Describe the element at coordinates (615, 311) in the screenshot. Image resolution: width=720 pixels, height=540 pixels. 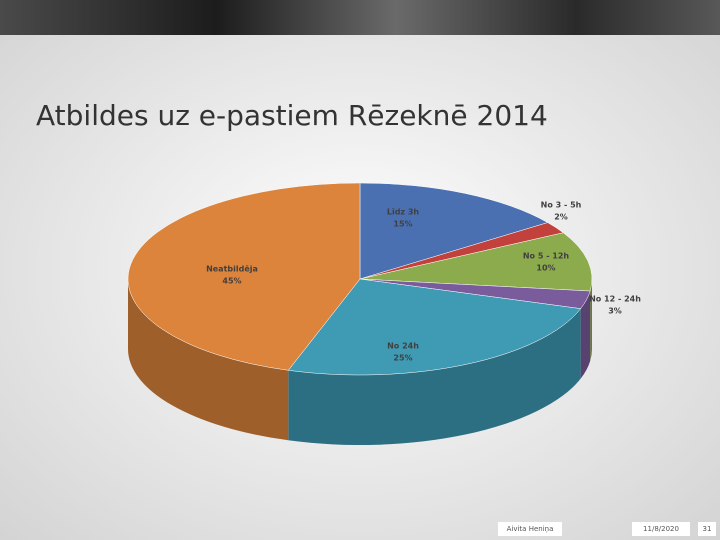
I see `slice-value-label: 3%` at that location.